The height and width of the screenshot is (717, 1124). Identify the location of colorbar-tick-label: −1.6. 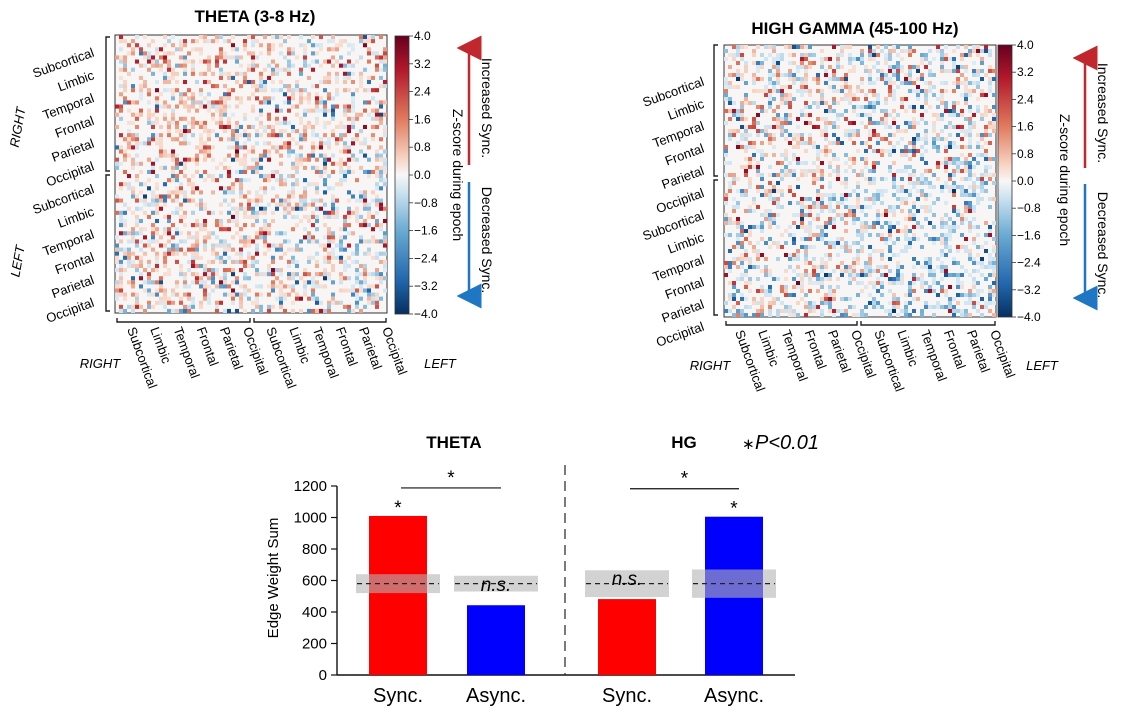
(426, 231).